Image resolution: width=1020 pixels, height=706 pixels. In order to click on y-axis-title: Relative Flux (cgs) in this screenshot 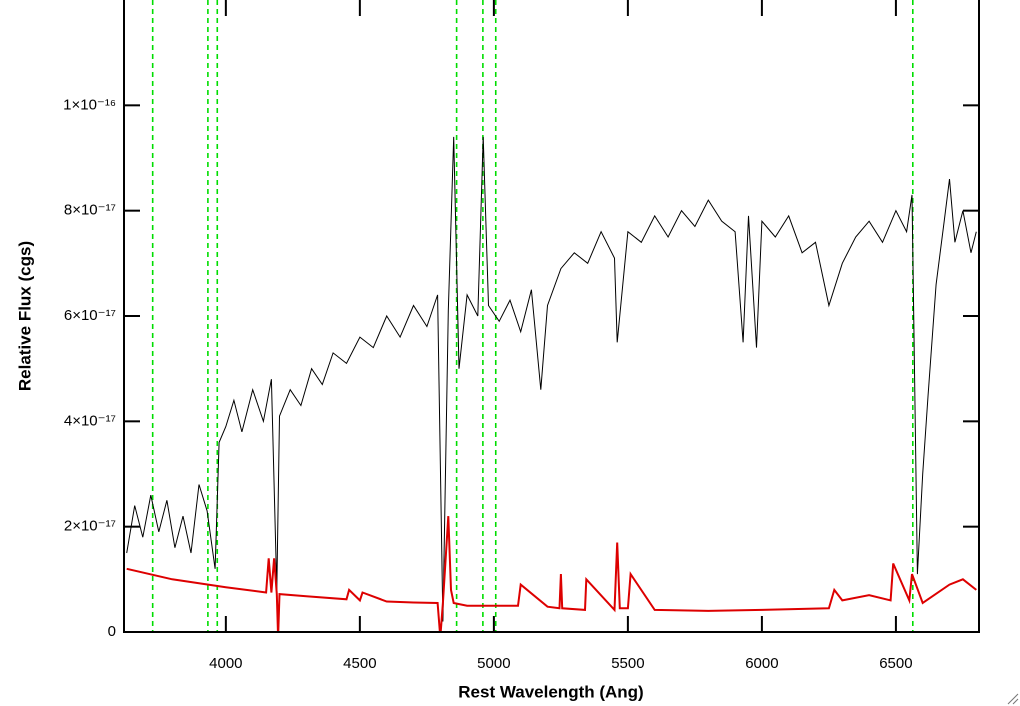, I will do `click(24, 316)`.